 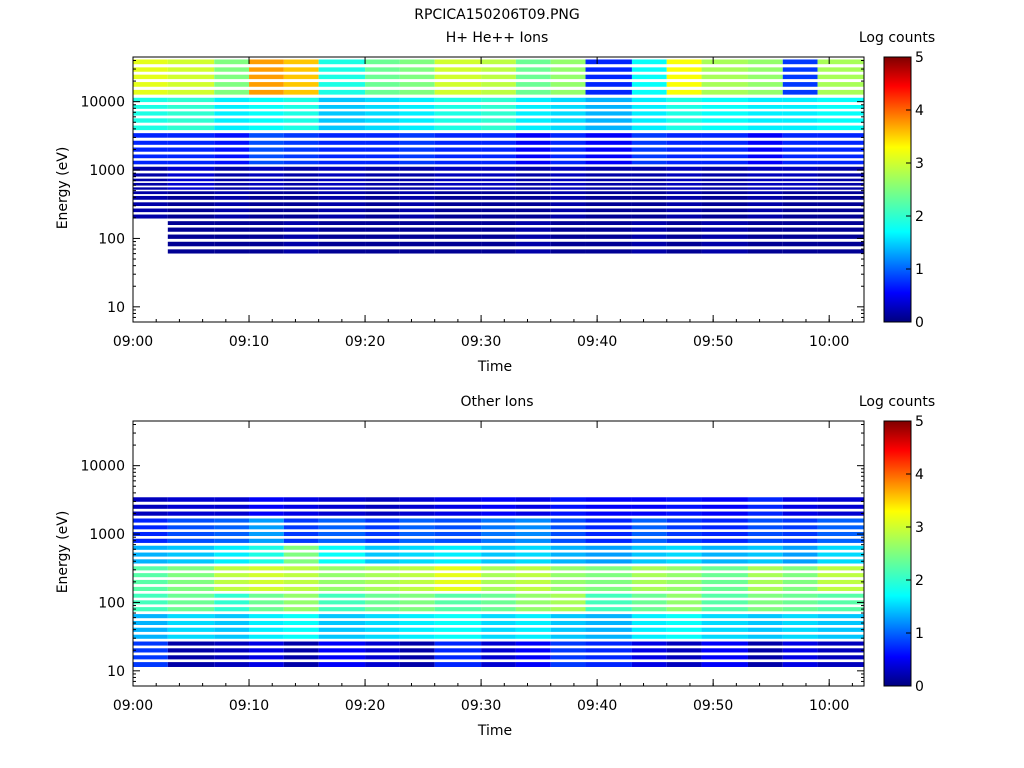 What do you see at coordinates (107, 535) in the screenshot?
I see `y-tick-label: 1000` at bounding box center [107, 535].